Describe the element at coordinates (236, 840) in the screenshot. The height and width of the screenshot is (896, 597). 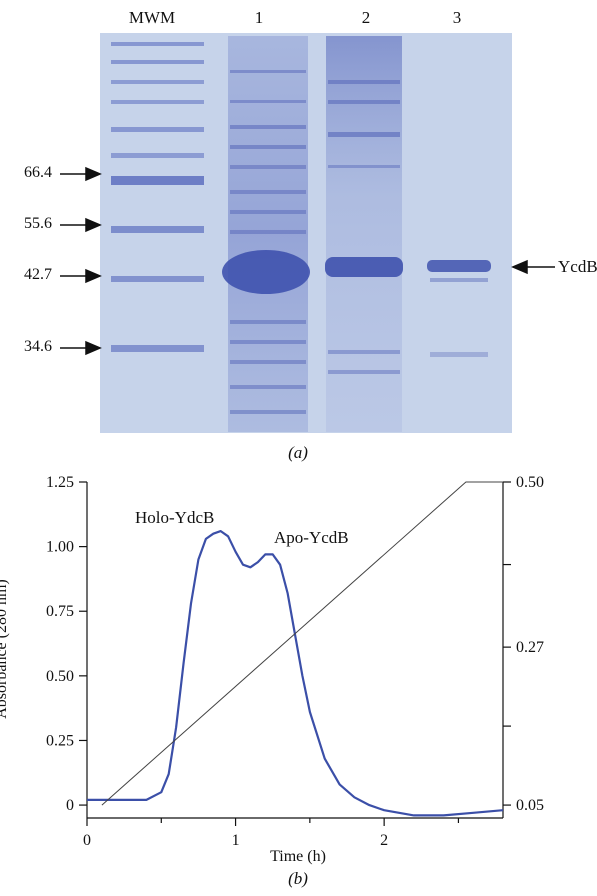
I see `x-tick-label: 1` at that location.